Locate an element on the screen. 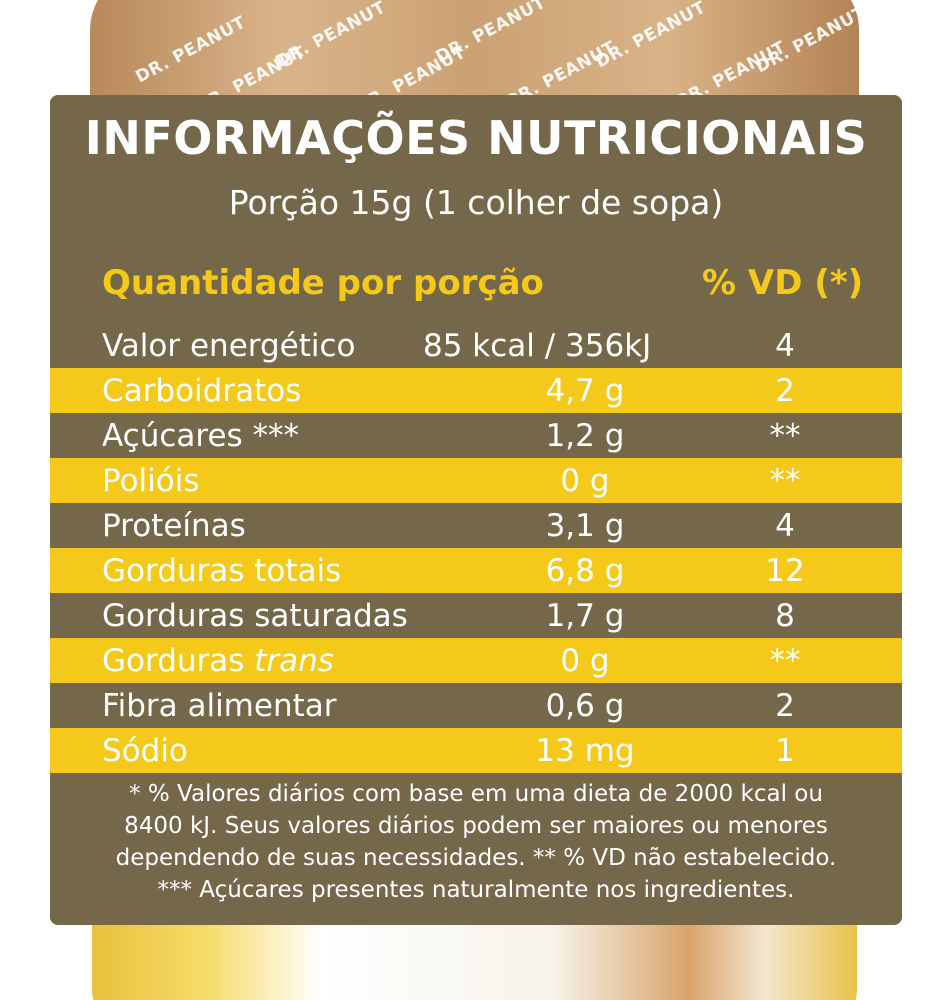 This screenshot has height=1000, width=949. table-row: Valor energético 85 kcal / 356kJ 4 is located at coordinates (476, 345).